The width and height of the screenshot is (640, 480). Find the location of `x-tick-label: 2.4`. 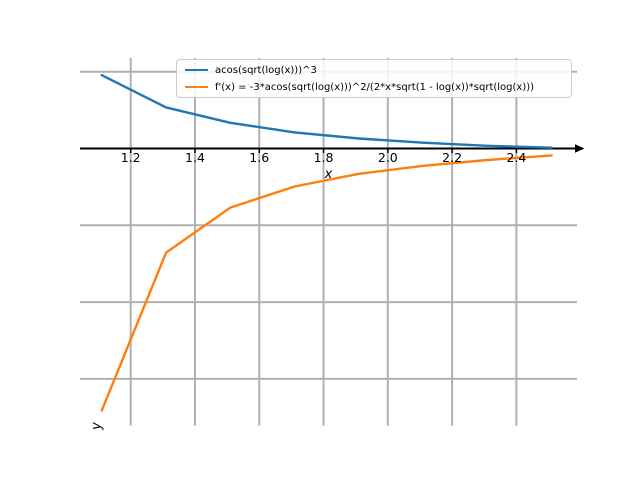

x-tick-label: 2.4 is located at coordinates (516, 157).